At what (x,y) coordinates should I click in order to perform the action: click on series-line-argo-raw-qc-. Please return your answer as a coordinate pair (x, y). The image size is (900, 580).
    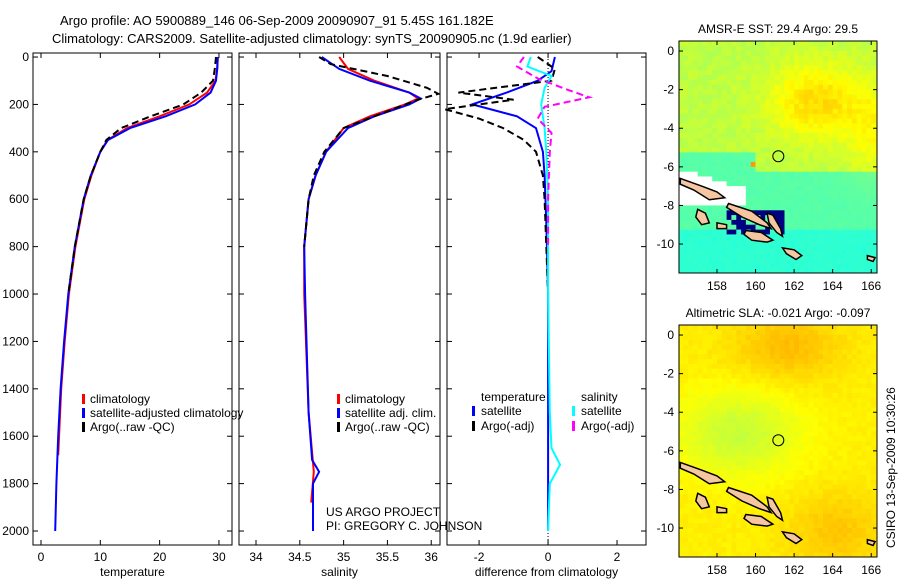
    Looking at the image, I should click on (142, 175).